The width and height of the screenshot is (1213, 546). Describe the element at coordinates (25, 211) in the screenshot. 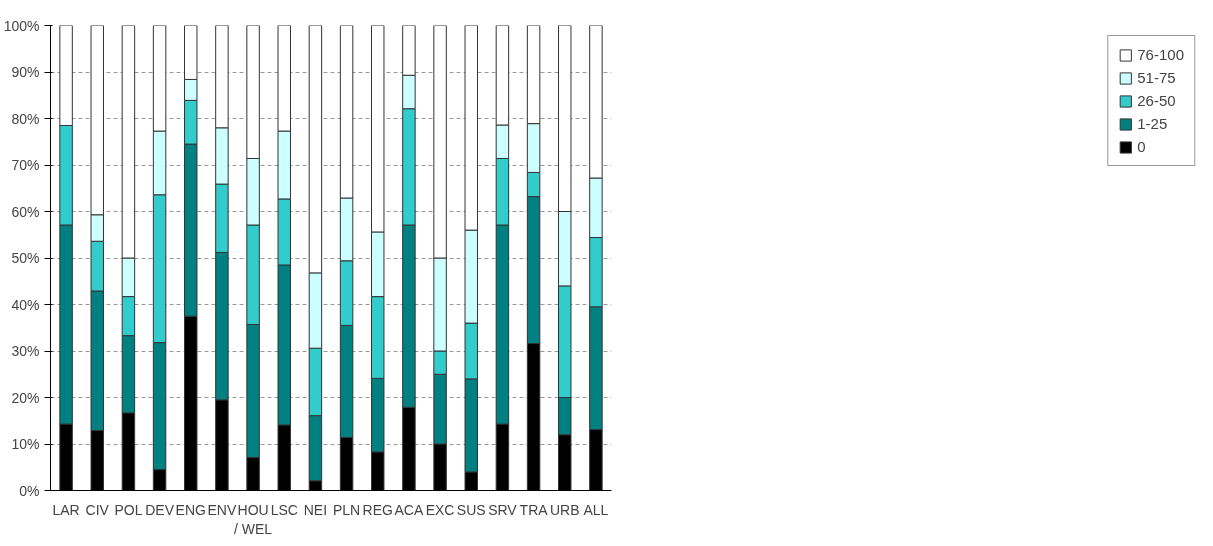

I see `y-tick-label: 60%` at that location.